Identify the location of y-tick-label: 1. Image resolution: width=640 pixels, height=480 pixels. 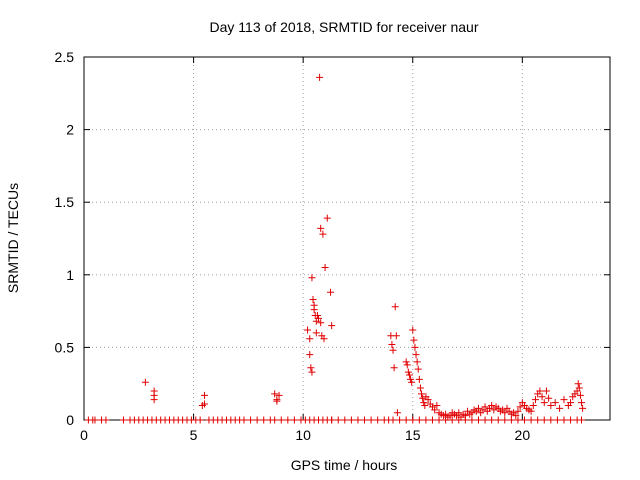
(70, 275).